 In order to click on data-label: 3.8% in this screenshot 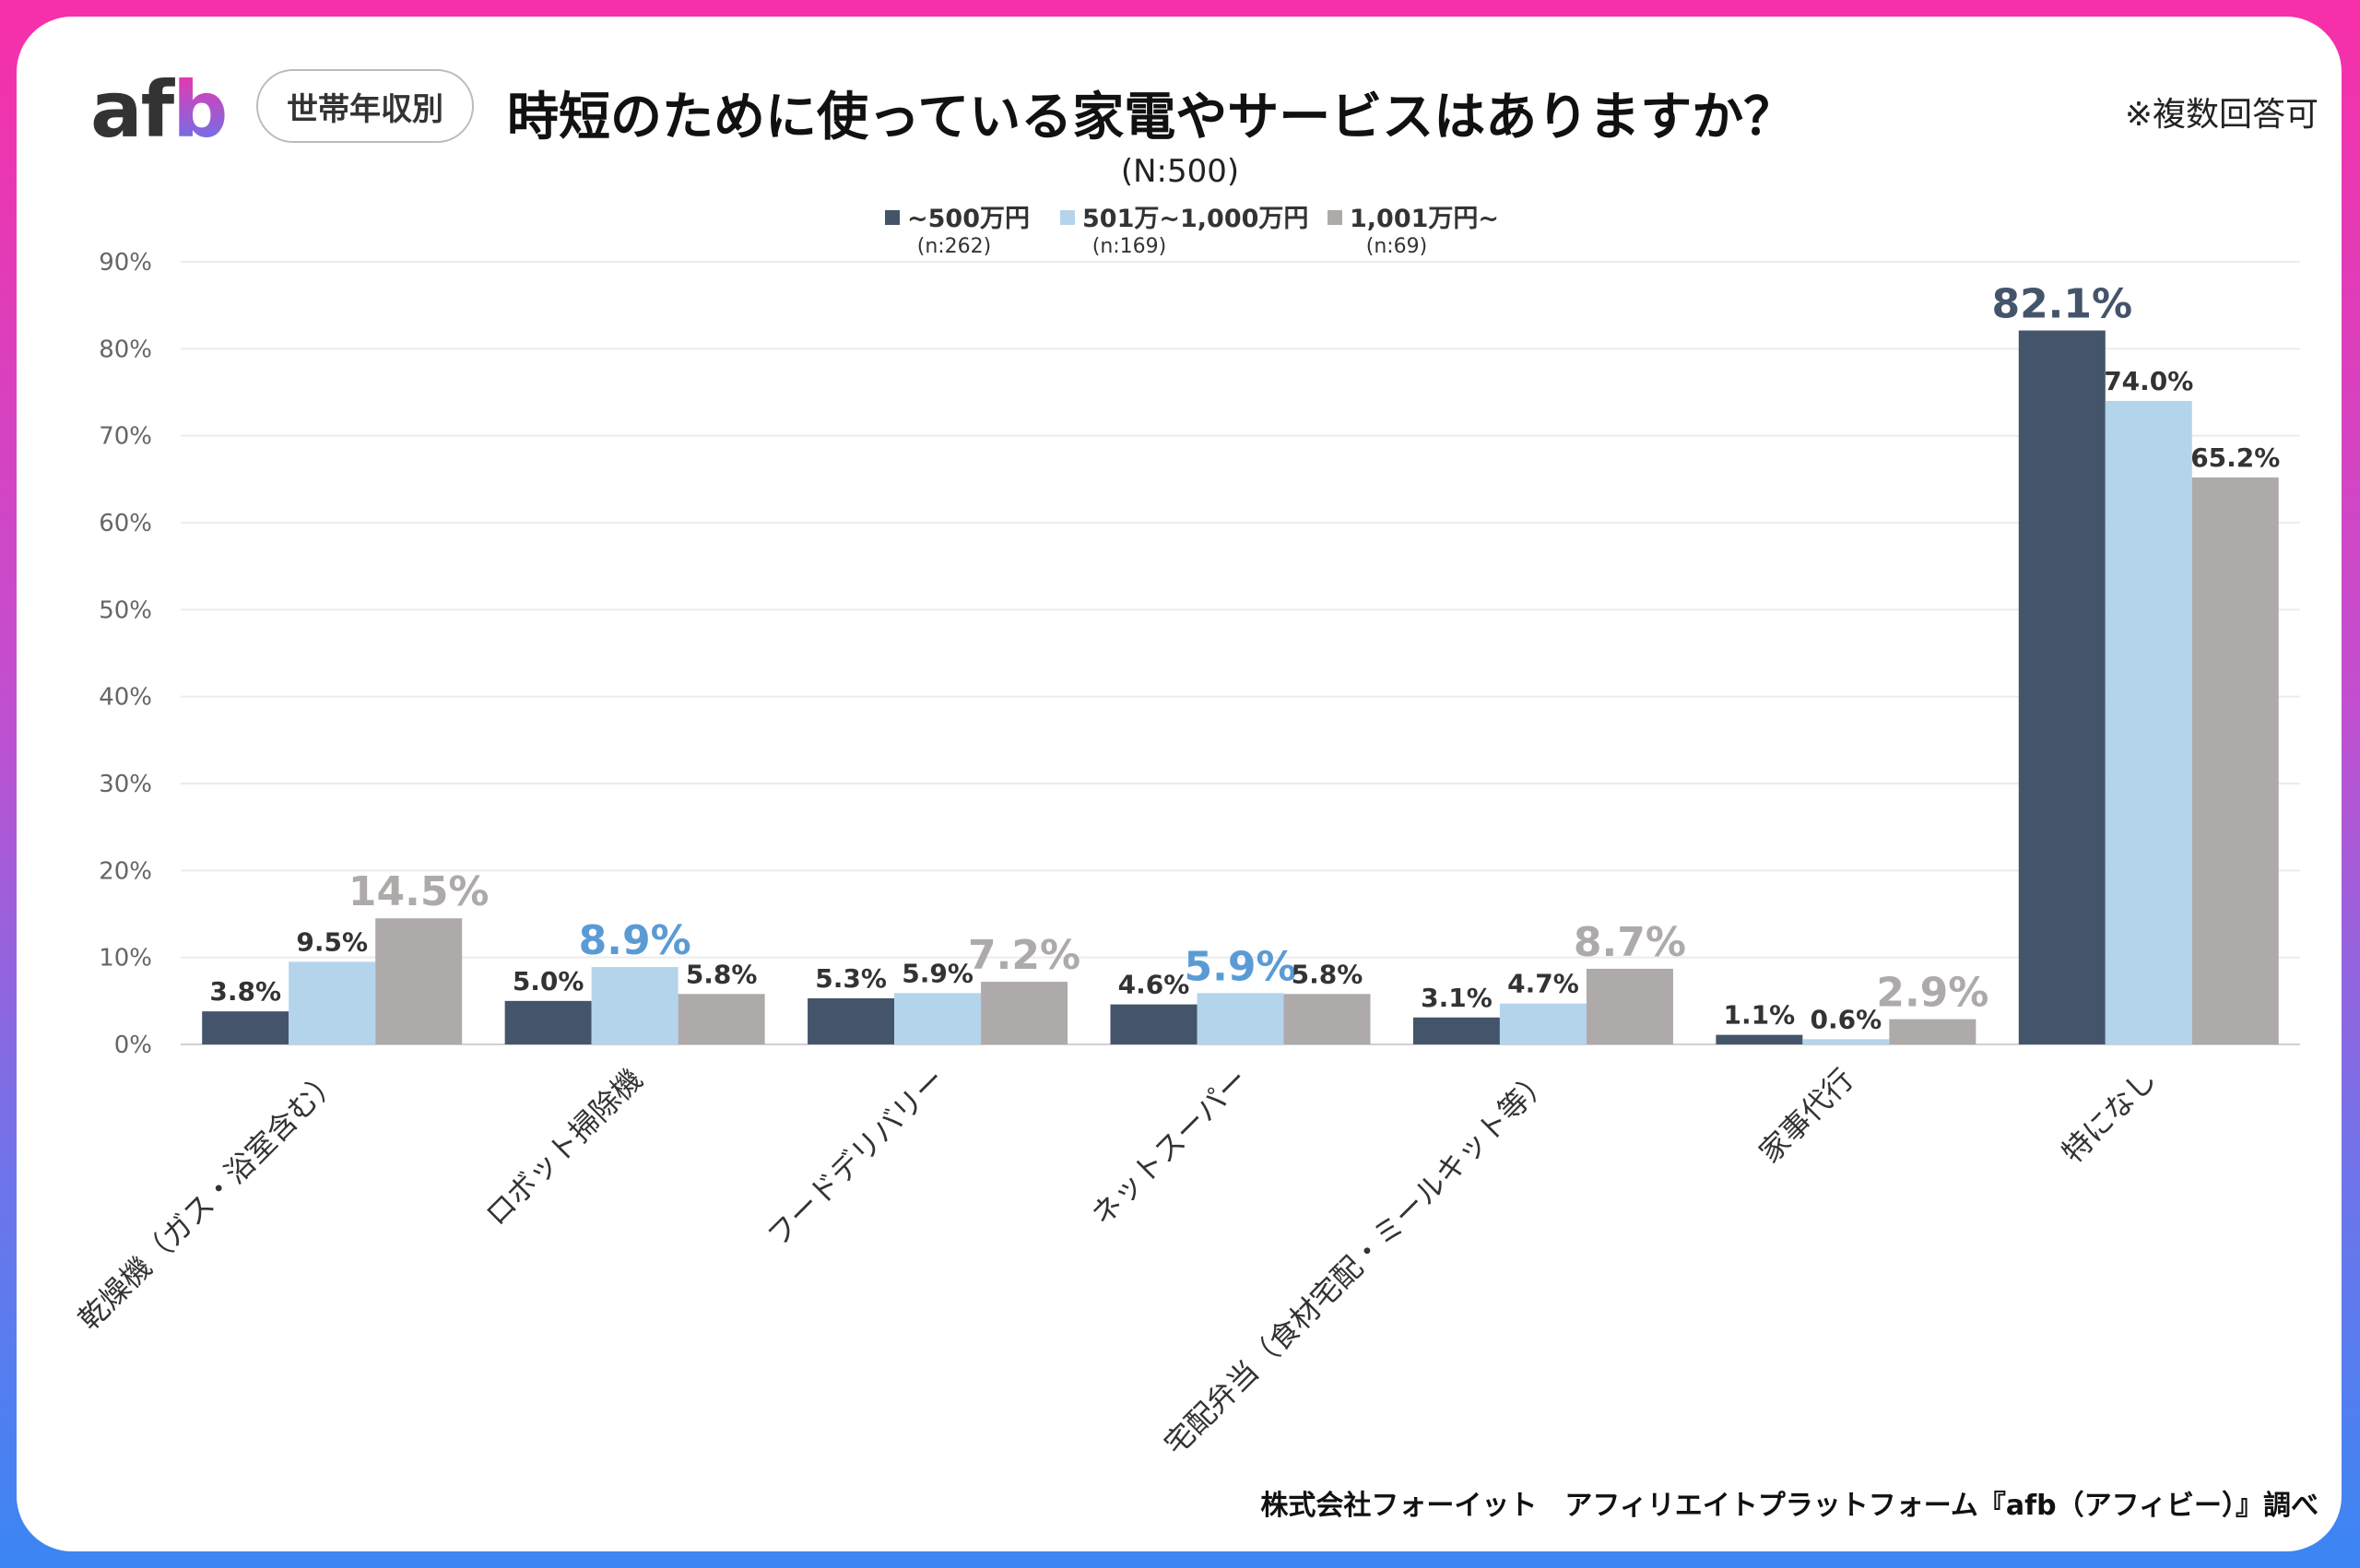, I will do `click(245, 992)`.